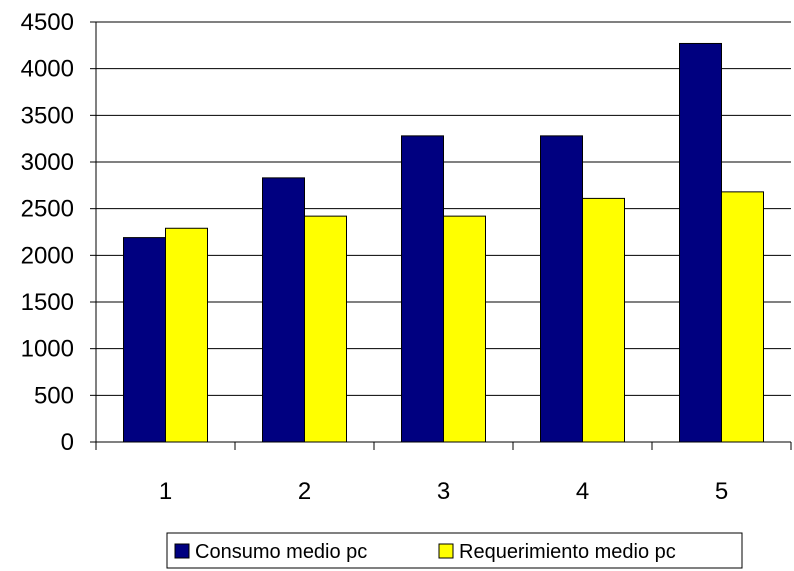 The image size is (794, 571). What do you see at coordinates (47, 302) in the screenshot?
I see `y-tick-label: 1500` at bounding box center [47, 302].